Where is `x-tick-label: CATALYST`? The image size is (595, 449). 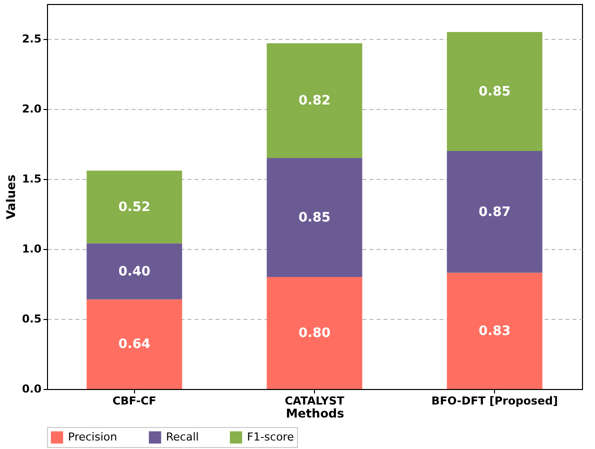
x-tick-label: CATALYST is located at coordinates (314, 401).